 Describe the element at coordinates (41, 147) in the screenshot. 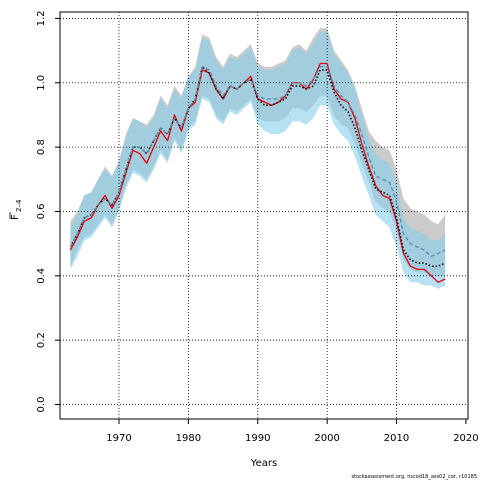

I see `y-tick-label: 0.8` at that location.